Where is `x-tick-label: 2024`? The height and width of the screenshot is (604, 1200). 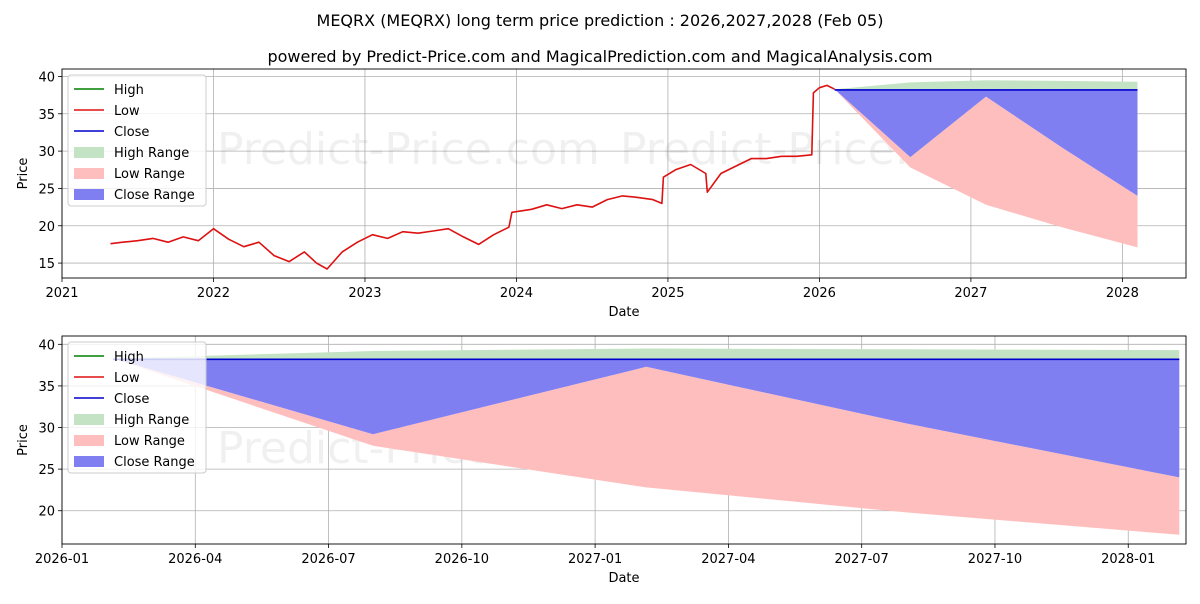 x-tick-label: 2024 is located at coordinates (516, 293).